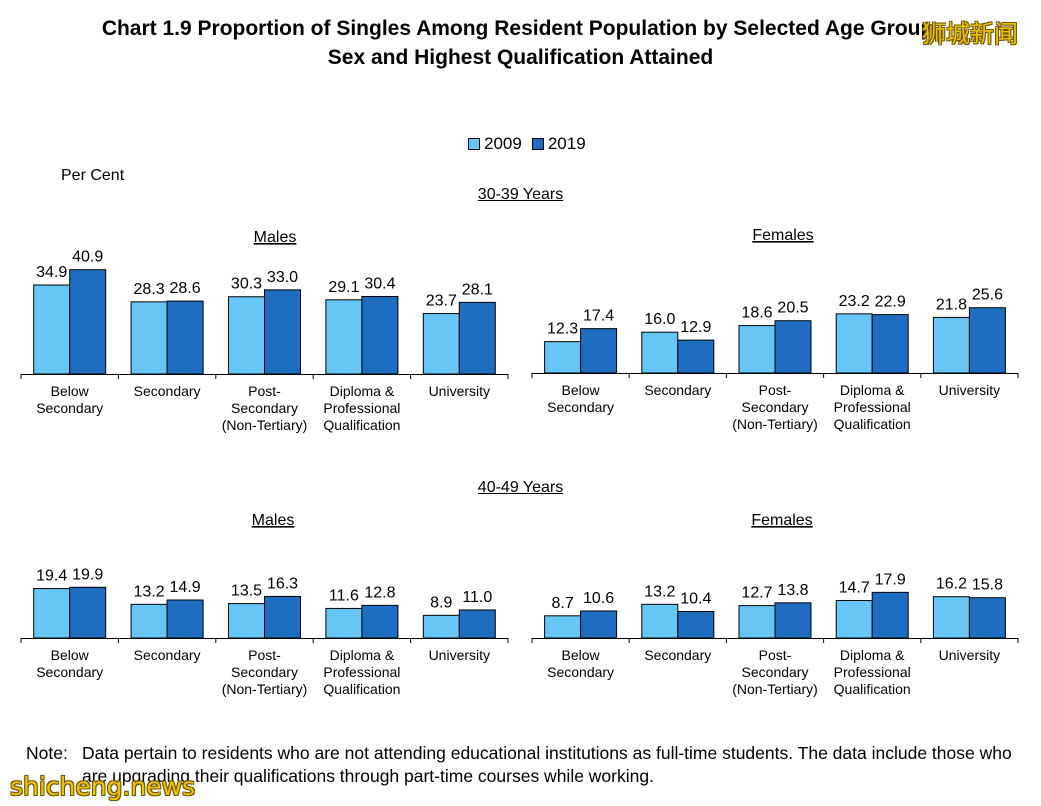  I want to click on data-label-40-49-males-2019-4: 12.8, so click(379, 592).